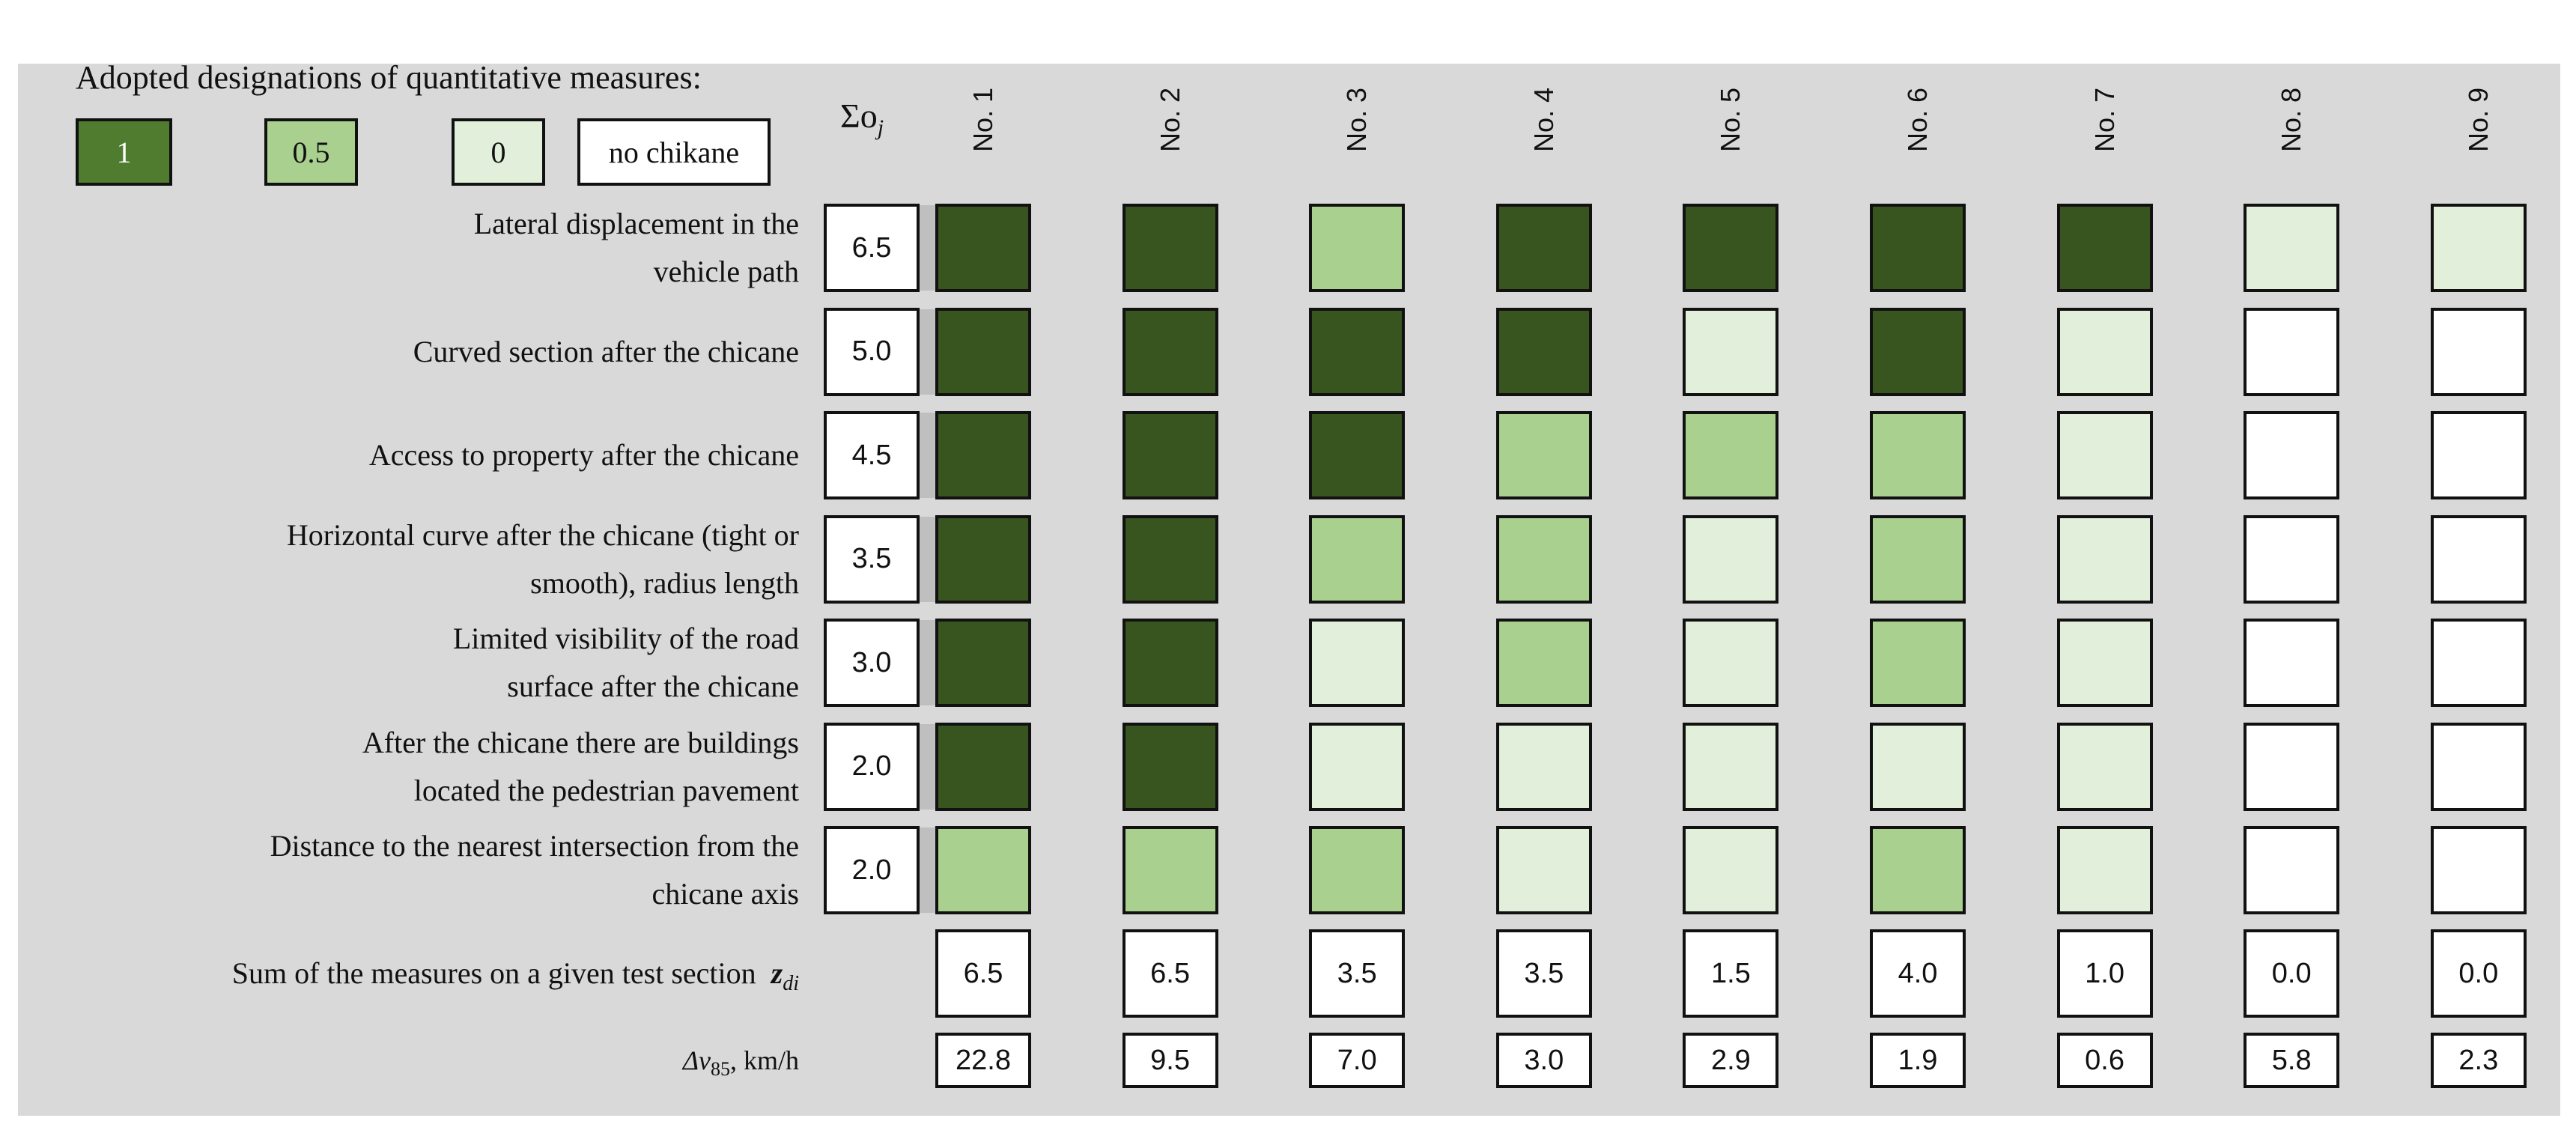  I want to click on row-label-line: Access to property after the chicane, so click(583, 455).